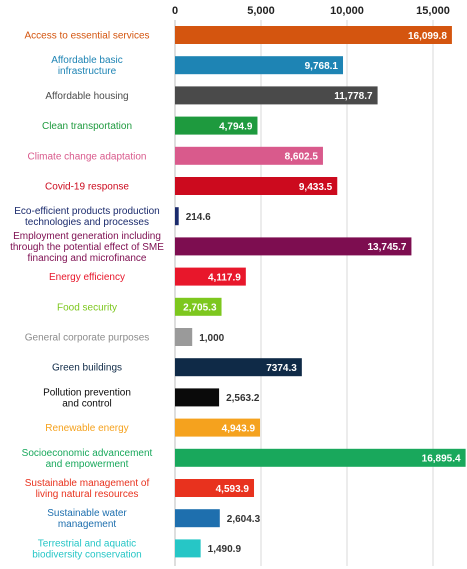 This screenshot has width=467, height=569. I want to click on category-label: Clean transportation, so click(87, 126).